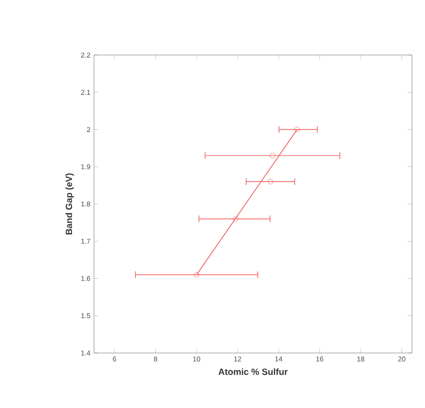  What do you see at coordinates (253, 371) in the screenshot?
I see `x-axis-title: Atomic % Sulfur` at bounding box center [253, 371].